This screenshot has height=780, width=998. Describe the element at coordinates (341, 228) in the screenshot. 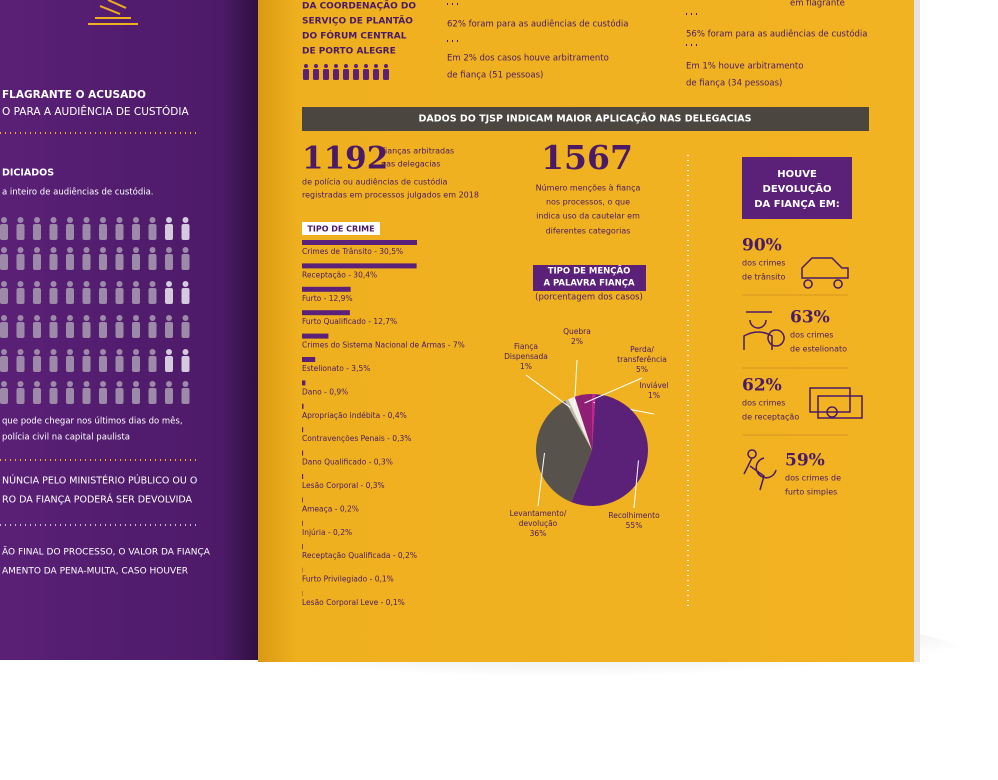

I see `crime-title-box` at that location.